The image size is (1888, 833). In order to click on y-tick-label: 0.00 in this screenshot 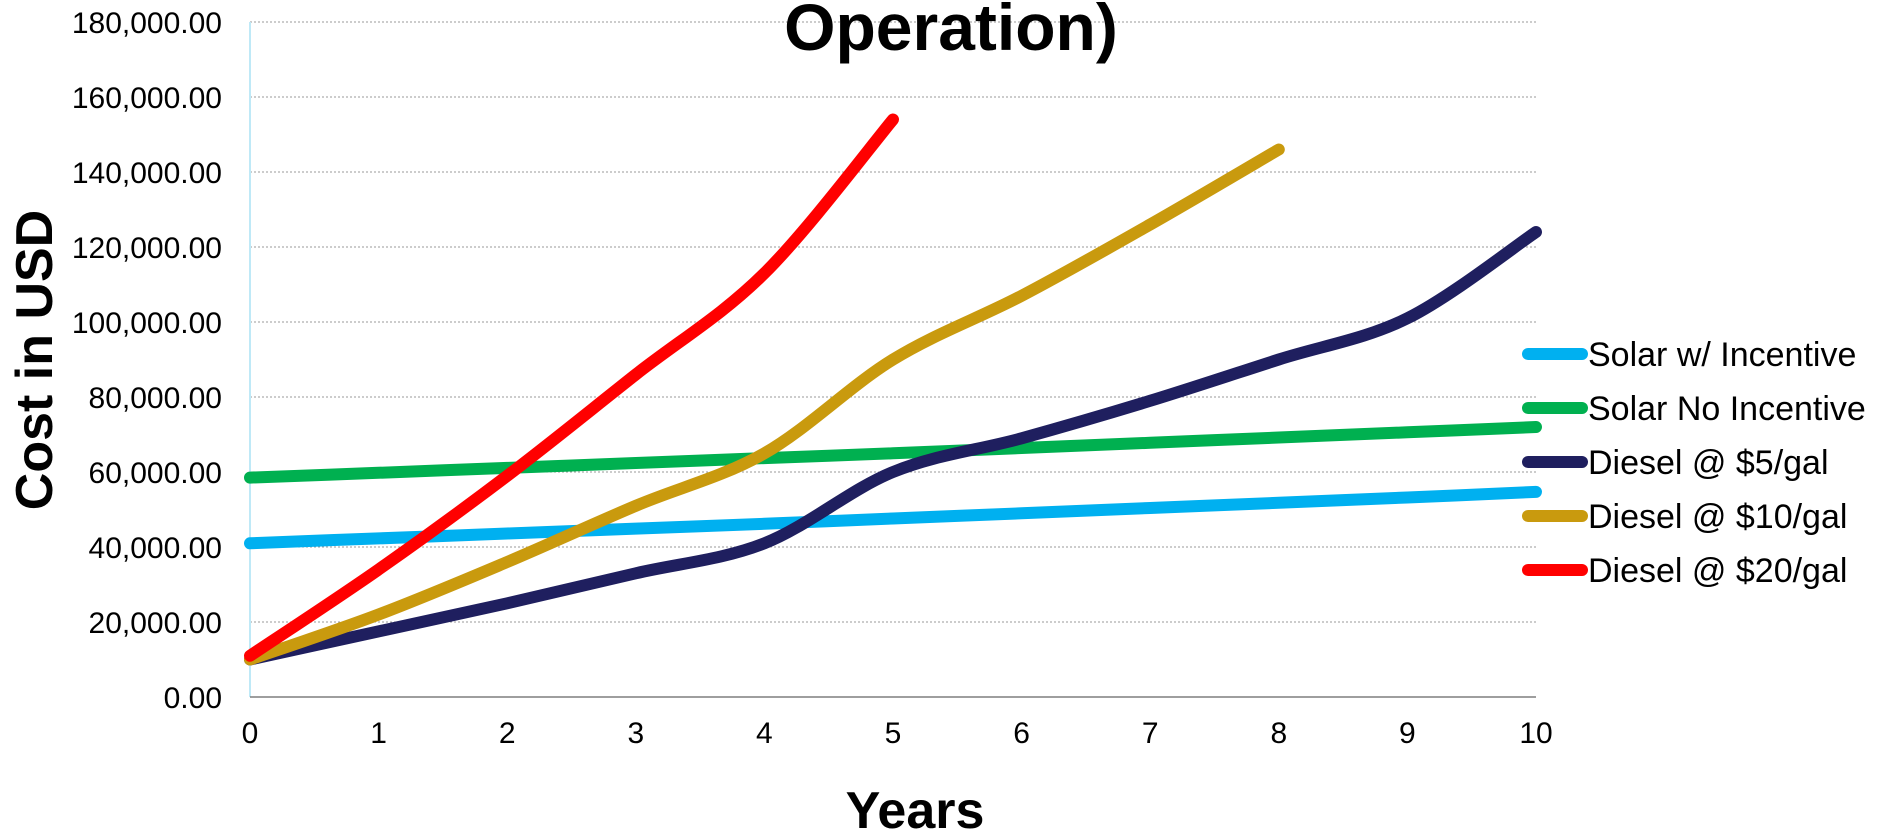, I will do `click(193, 698)`.